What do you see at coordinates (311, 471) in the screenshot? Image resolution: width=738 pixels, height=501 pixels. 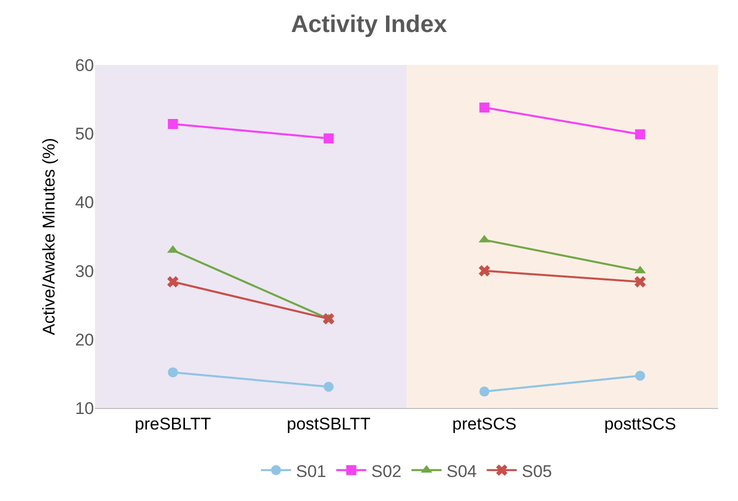 I see `legend-label: S01` at bounding box center [311, 471].